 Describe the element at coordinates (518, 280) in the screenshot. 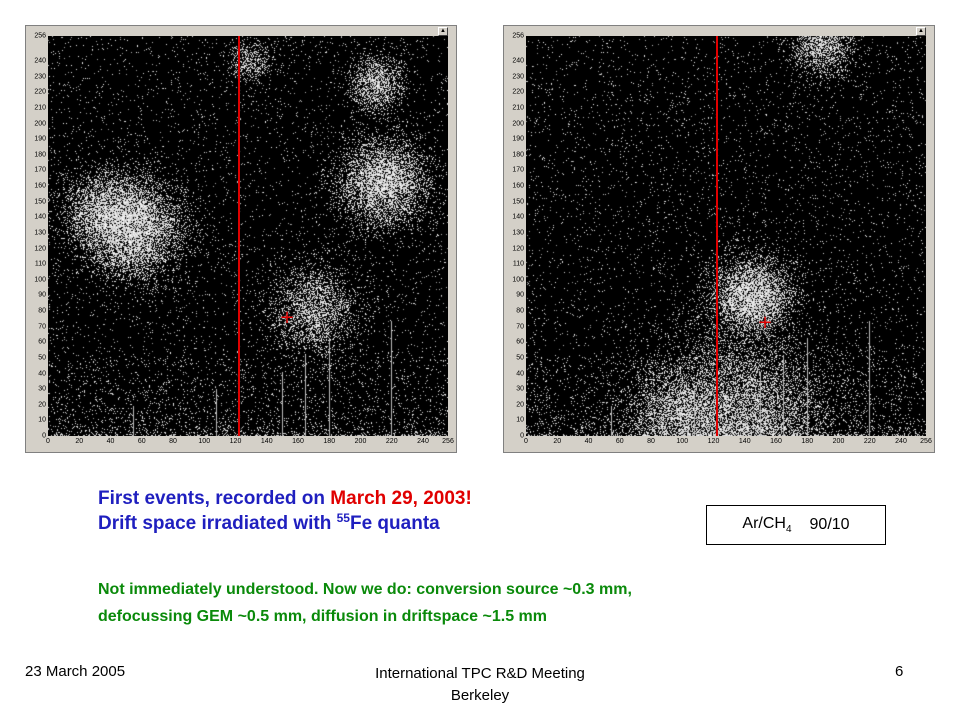

I see `y-tick-label: 100` at that location.